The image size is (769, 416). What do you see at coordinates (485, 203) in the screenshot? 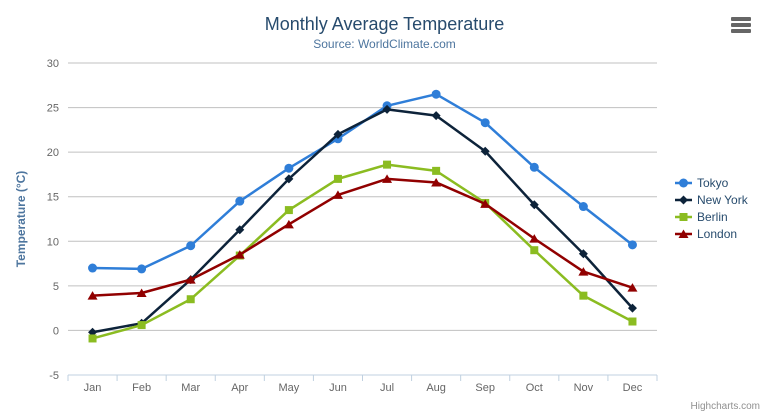
I see `point-london-sep` at bounding box center [485, 203].